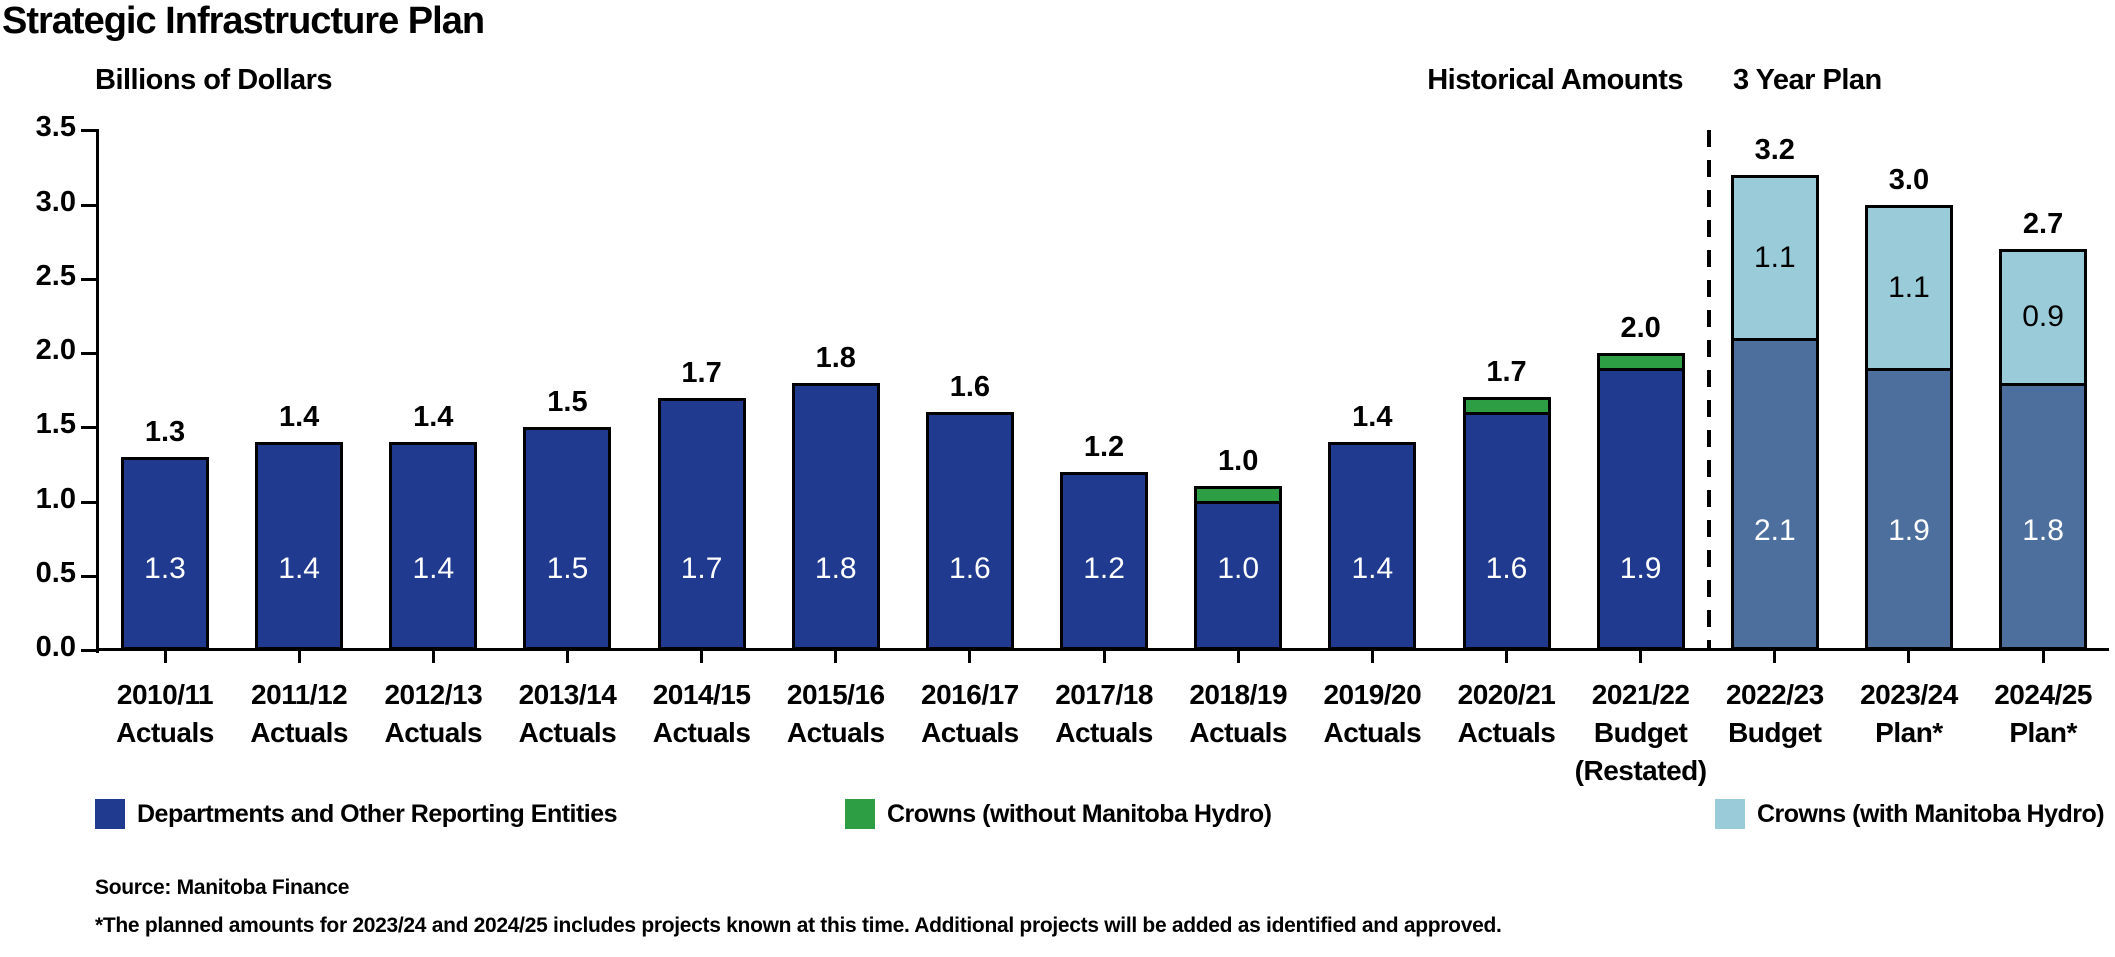 This screenshot has width=2115, height=957. What do you see at coordinates (835, 568) in the screenshot?
I see `bar-value-label: 1.8` at bounding box center [835, 568].